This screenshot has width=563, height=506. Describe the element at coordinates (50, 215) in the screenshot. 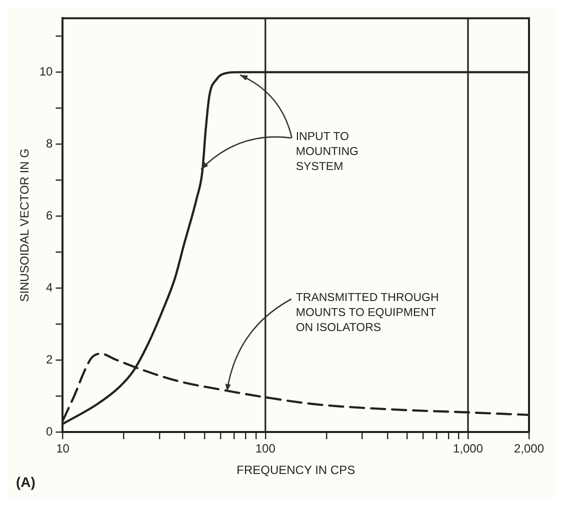

I see `y-tick-label: 6` at that location.